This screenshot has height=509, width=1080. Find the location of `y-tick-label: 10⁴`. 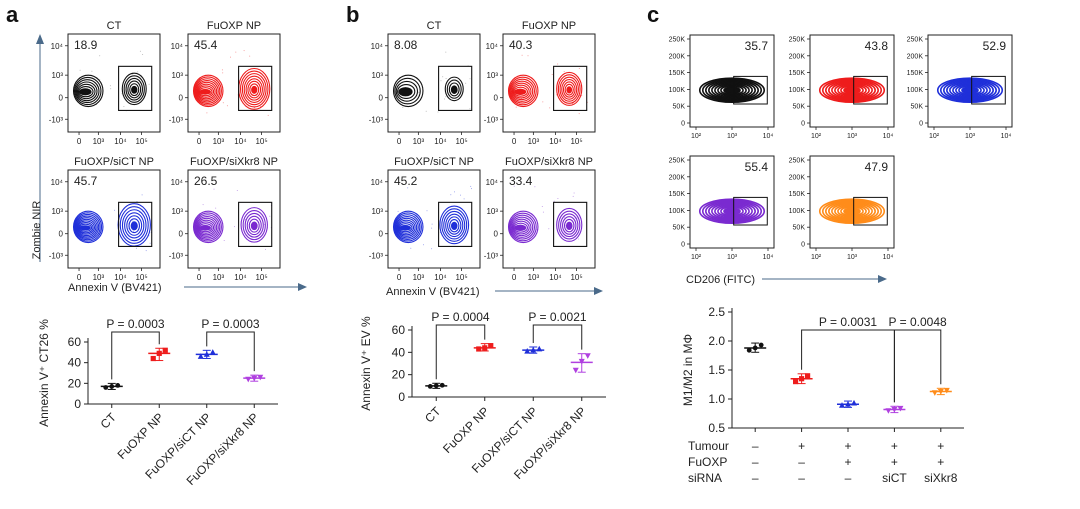

y-tick-label: 10⁴ is located at coordinates (57, 182).